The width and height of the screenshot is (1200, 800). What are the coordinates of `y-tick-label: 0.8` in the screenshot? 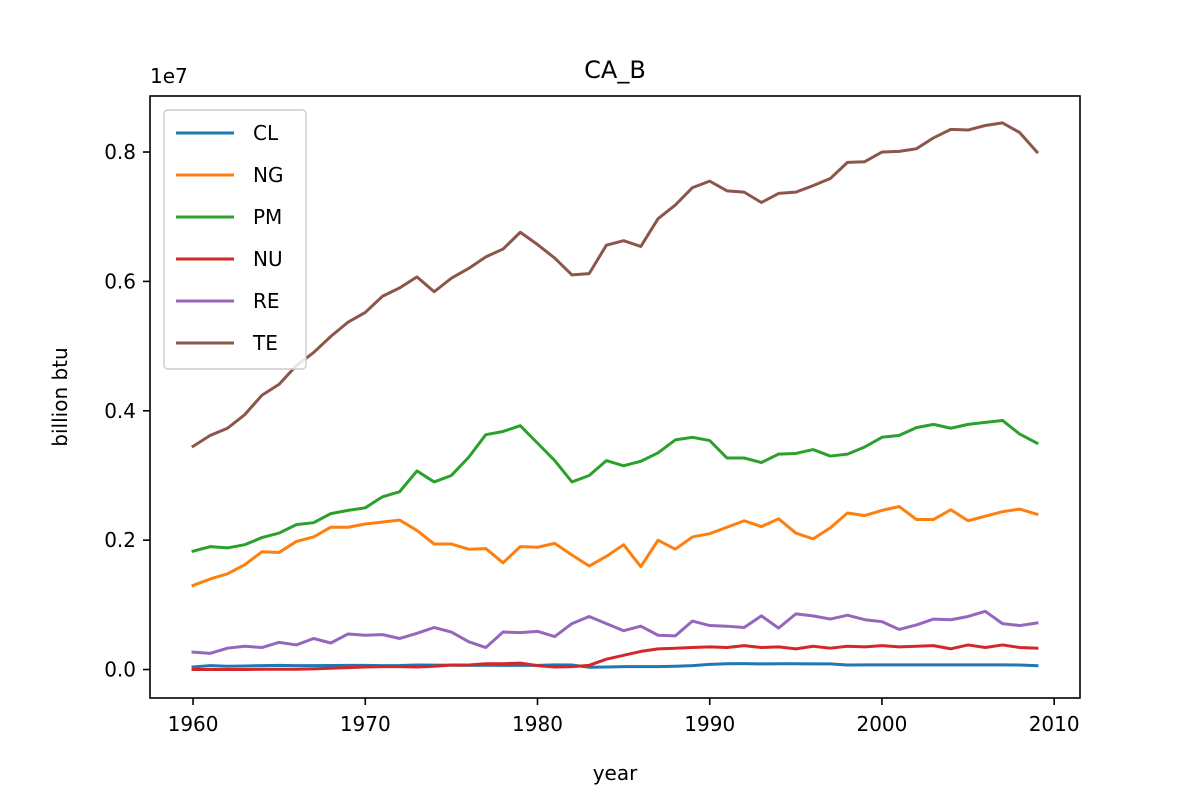 It's located at (120, 152).